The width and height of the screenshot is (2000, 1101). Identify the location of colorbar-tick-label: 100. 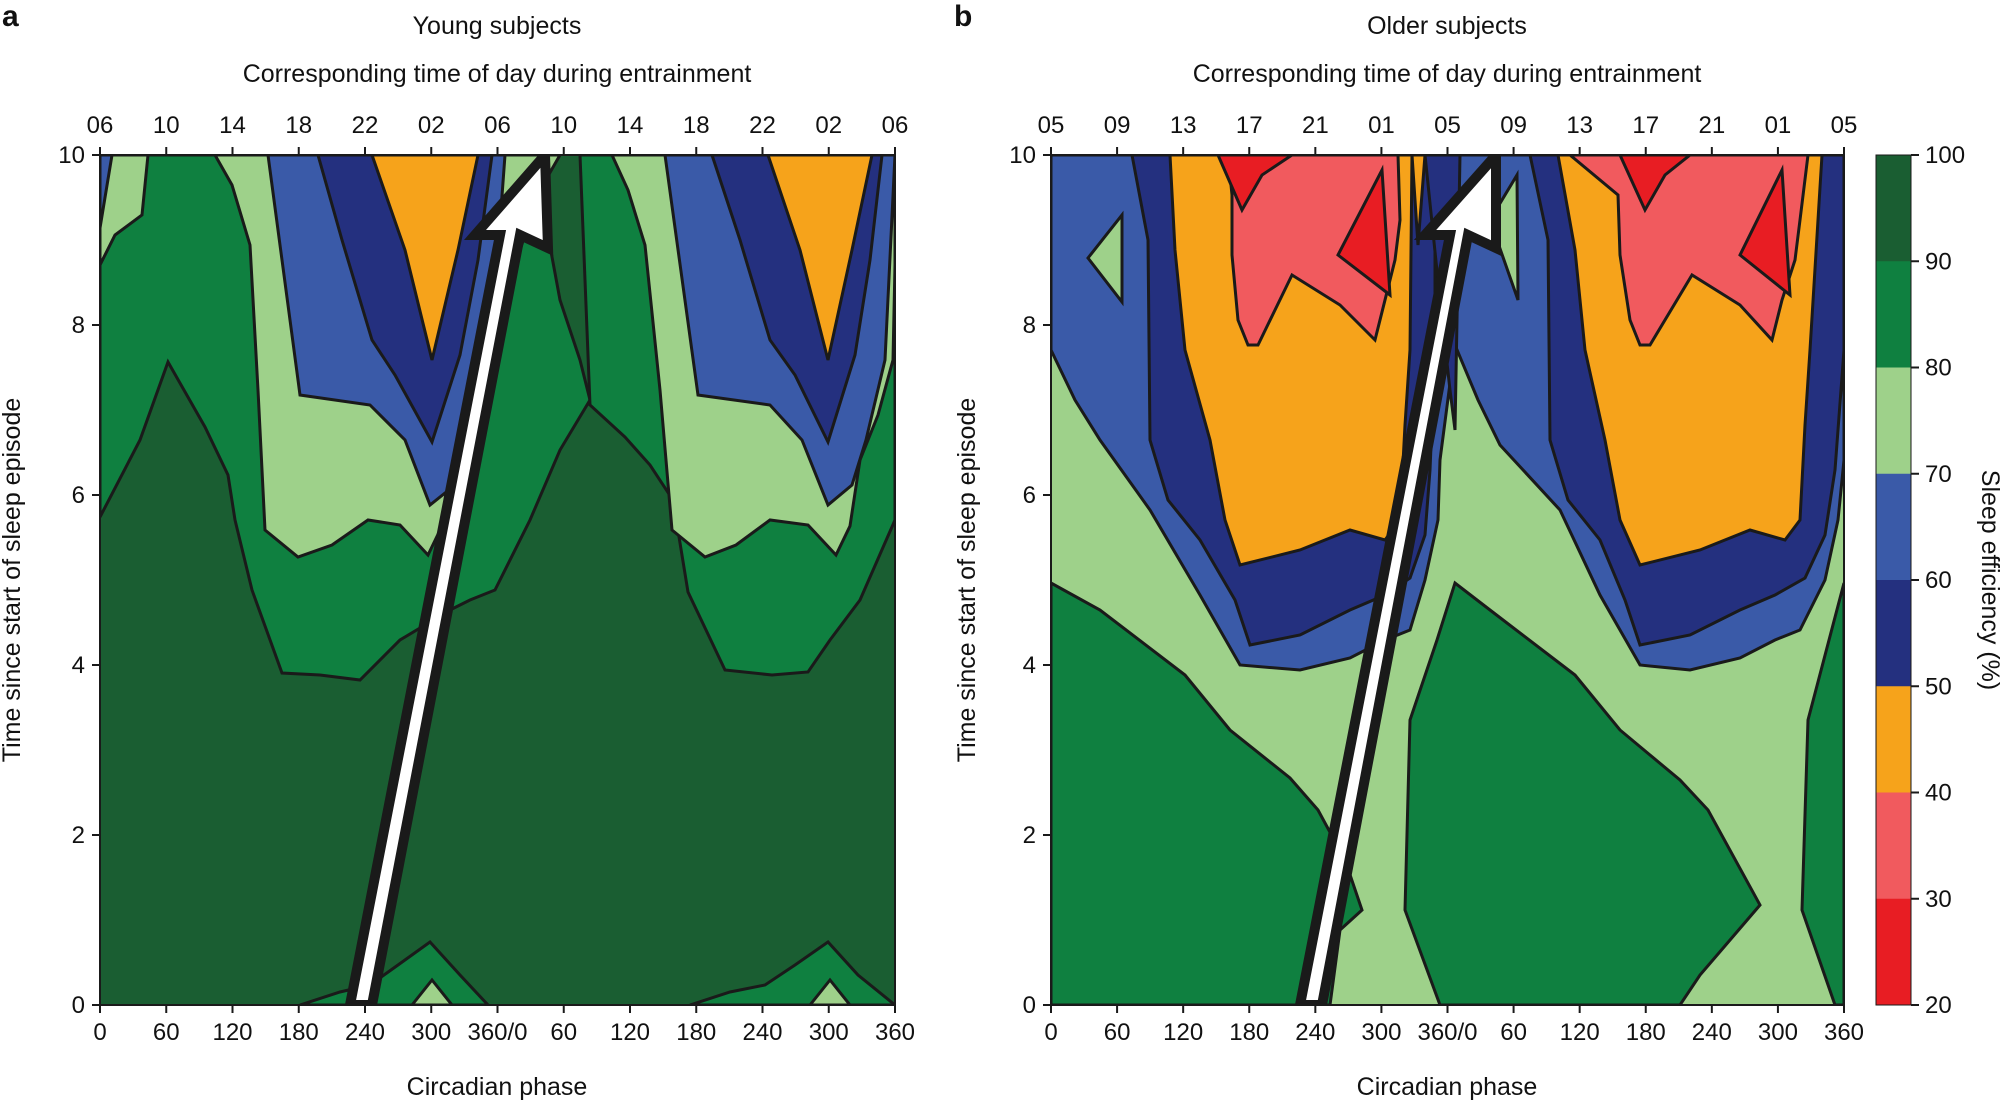
(1945, 155).